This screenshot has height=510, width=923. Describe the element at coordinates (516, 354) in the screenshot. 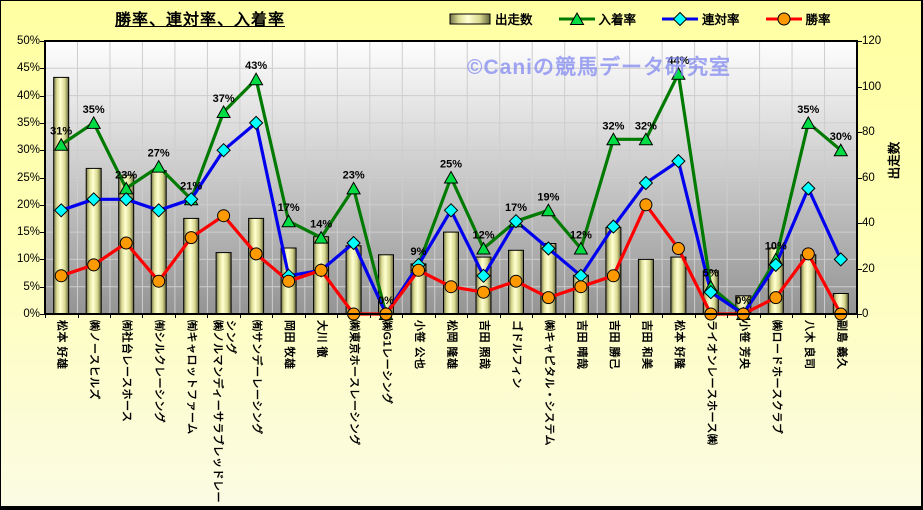

I see `x-axis-category-label: ゴドルフィン` at that location.